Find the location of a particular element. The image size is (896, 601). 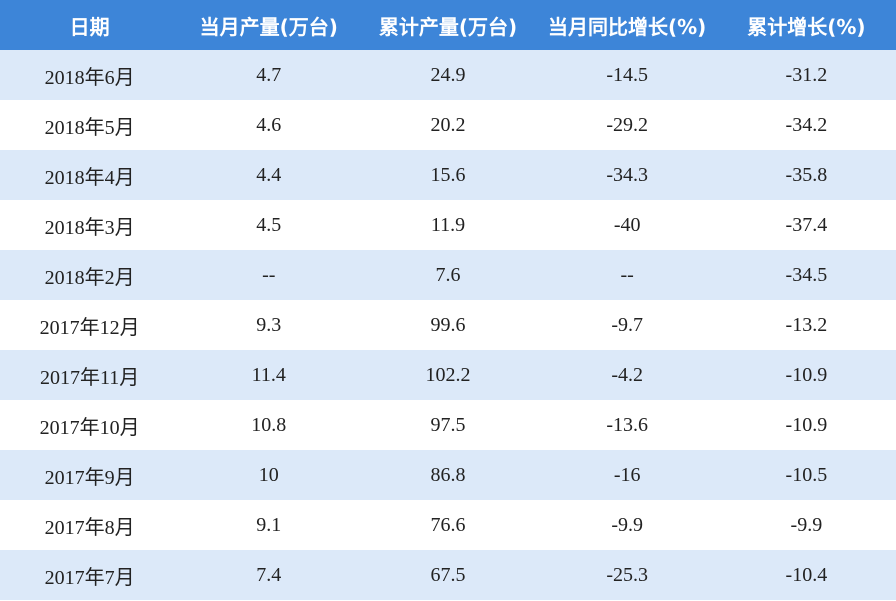

table-cell: 20.2 is located at coordinates (448, 125).